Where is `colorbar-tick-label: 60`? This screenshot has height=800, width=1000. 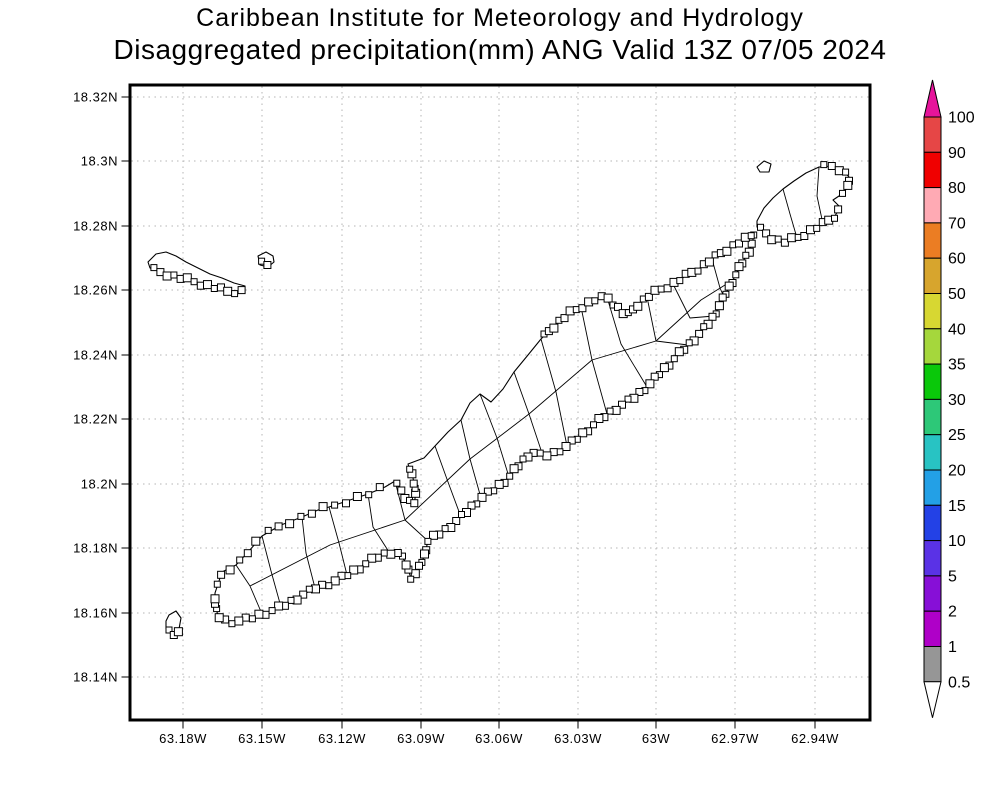 colorbar-tick-label: 60 is located at coordinates (957, 259).